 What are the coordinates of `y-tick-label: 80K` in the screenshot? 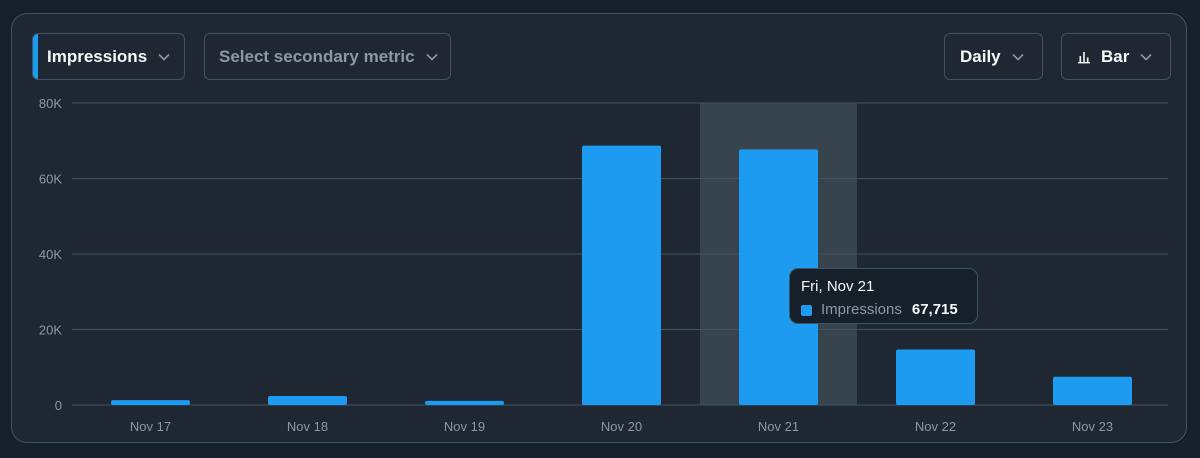 It's located at (50, 103).